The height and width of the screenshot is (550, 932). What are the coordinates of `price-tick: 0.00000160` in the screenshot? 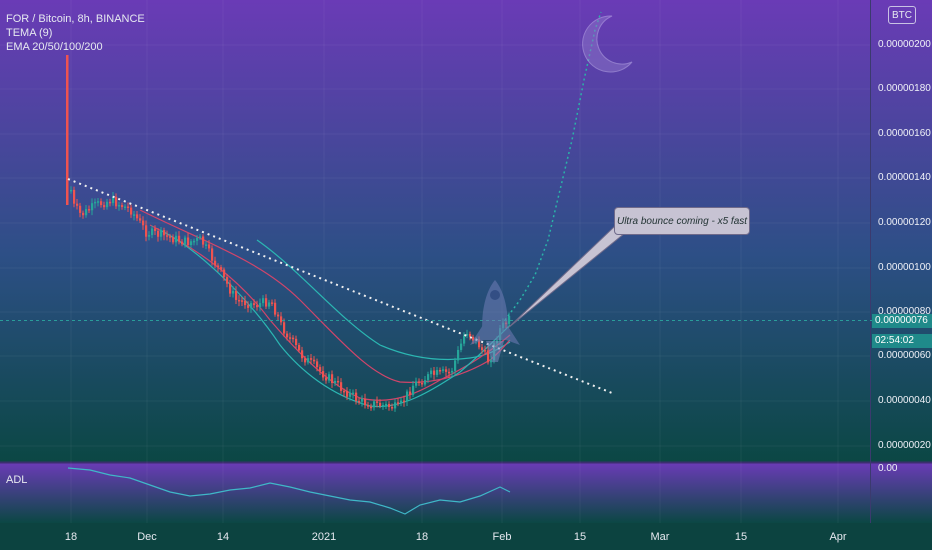 It's located at (904, 133).